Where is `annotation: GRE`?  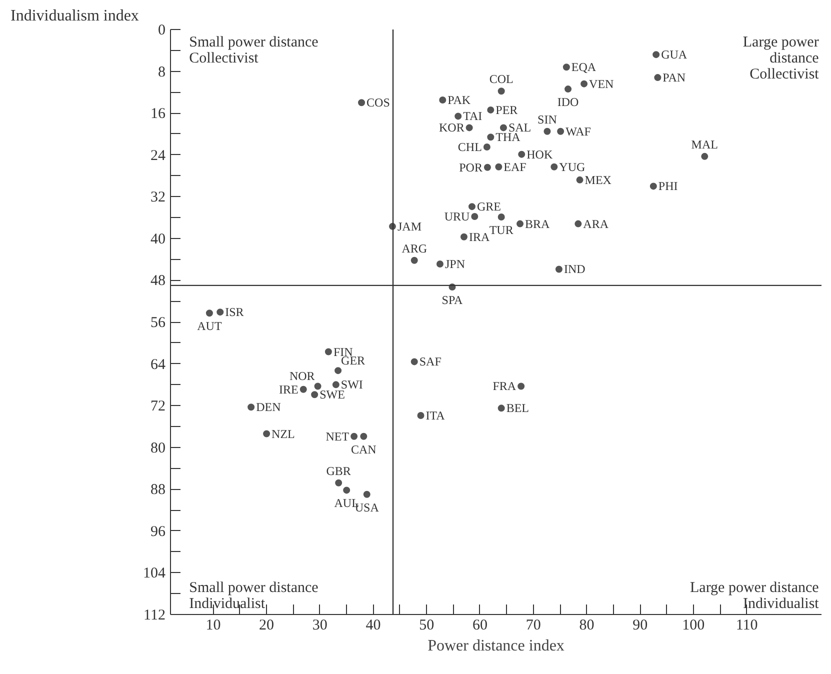
annotation: GRE is located at coordinates (488, 207).